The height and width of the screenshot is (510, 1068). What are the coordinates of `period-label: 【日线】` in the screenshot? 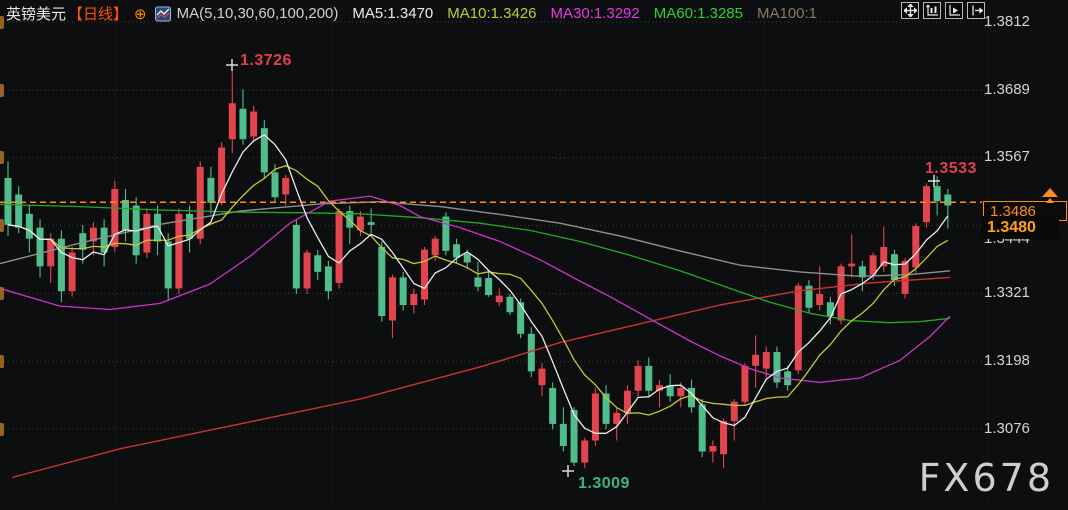 It's located at (98, 14).